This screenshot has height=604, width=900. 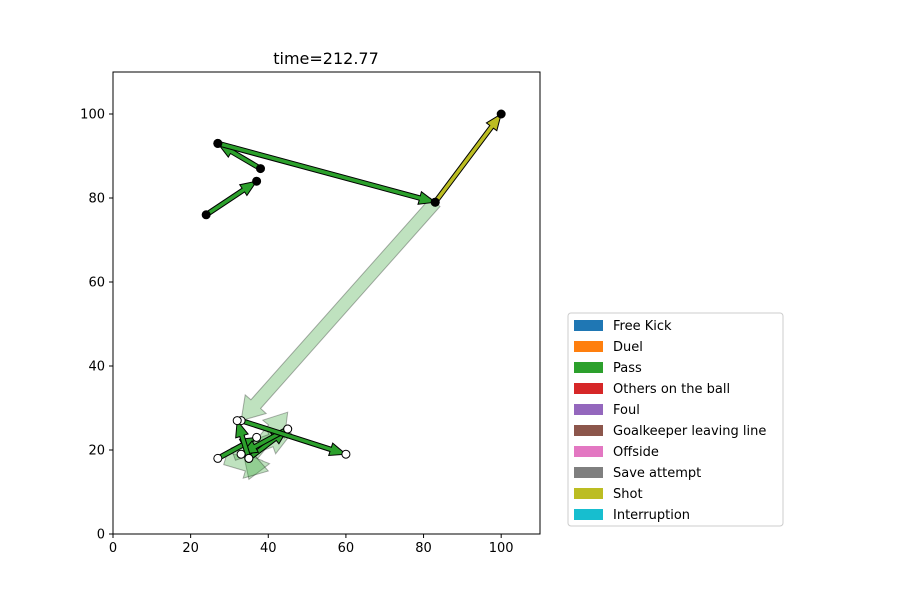 I want to click on x-tick-label: 80, so click(x=423, y=548).